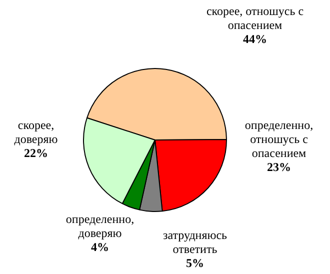 The image size is (330, 274). I want to click on data-label: 44%, so click(255, 39).